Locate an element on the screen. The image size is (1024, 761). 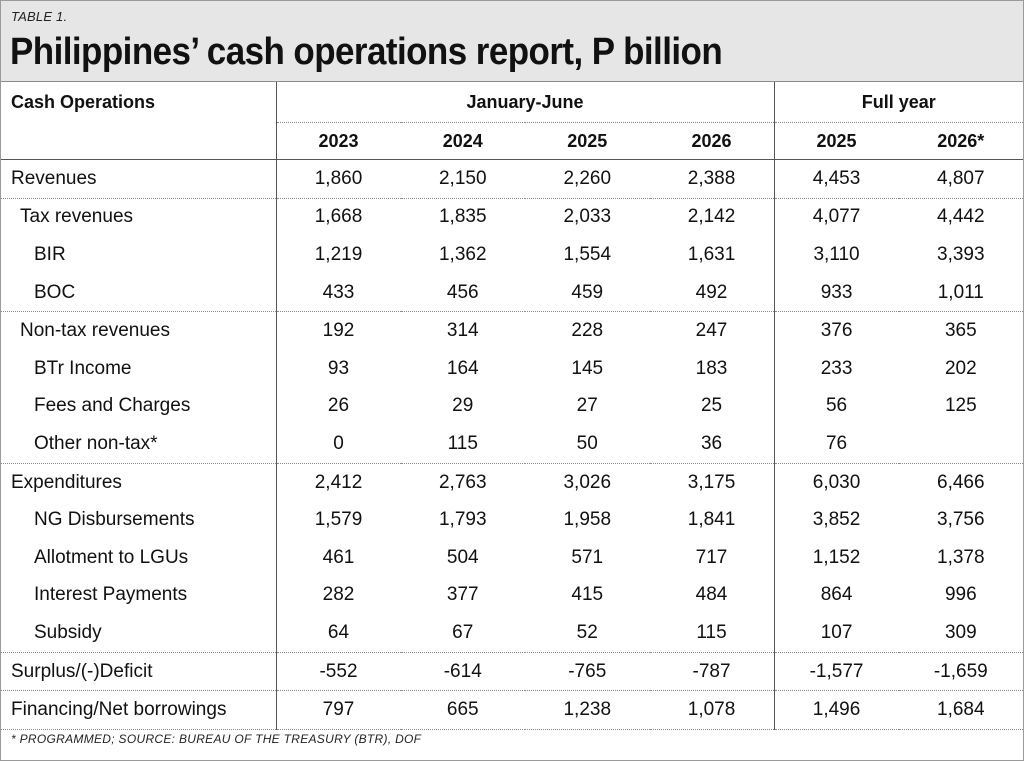
table-cell: 282 is located at coordinates (338, 595).